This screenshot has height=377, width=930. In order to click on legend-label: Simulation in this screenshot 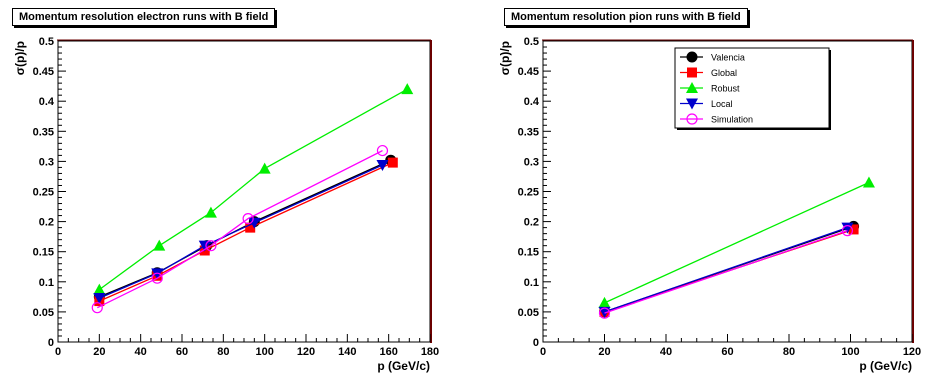, I will do `click(732, 120)`.